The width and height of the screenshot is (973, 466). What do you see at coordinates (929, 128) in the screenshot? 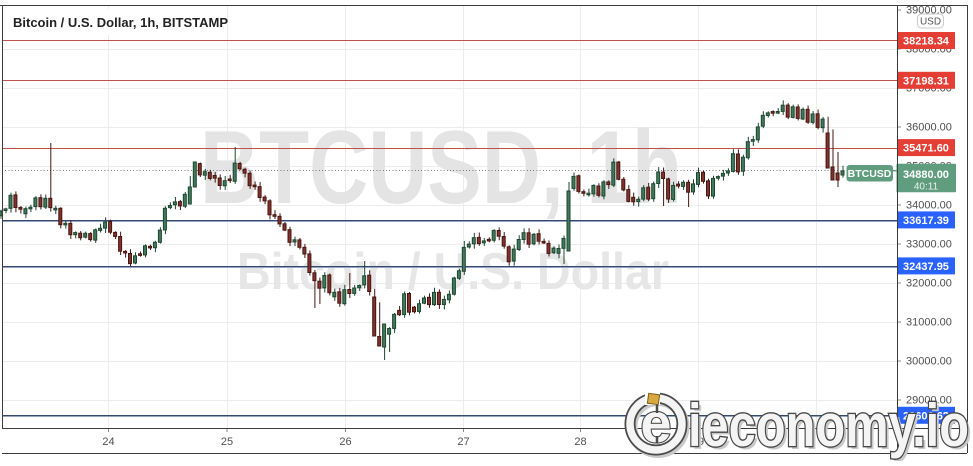
I see `svg-text: 36000.00` at bounding box center [929, 128].